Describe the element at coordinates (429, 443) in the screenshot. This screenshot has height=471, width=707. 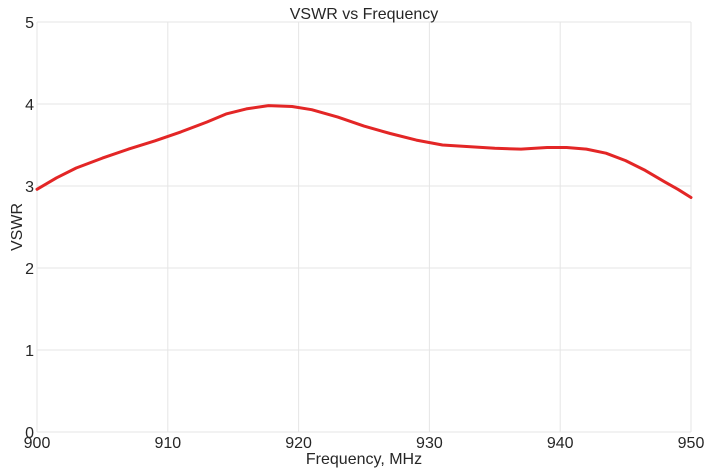
I see `x-tick-label: 930` at that location.